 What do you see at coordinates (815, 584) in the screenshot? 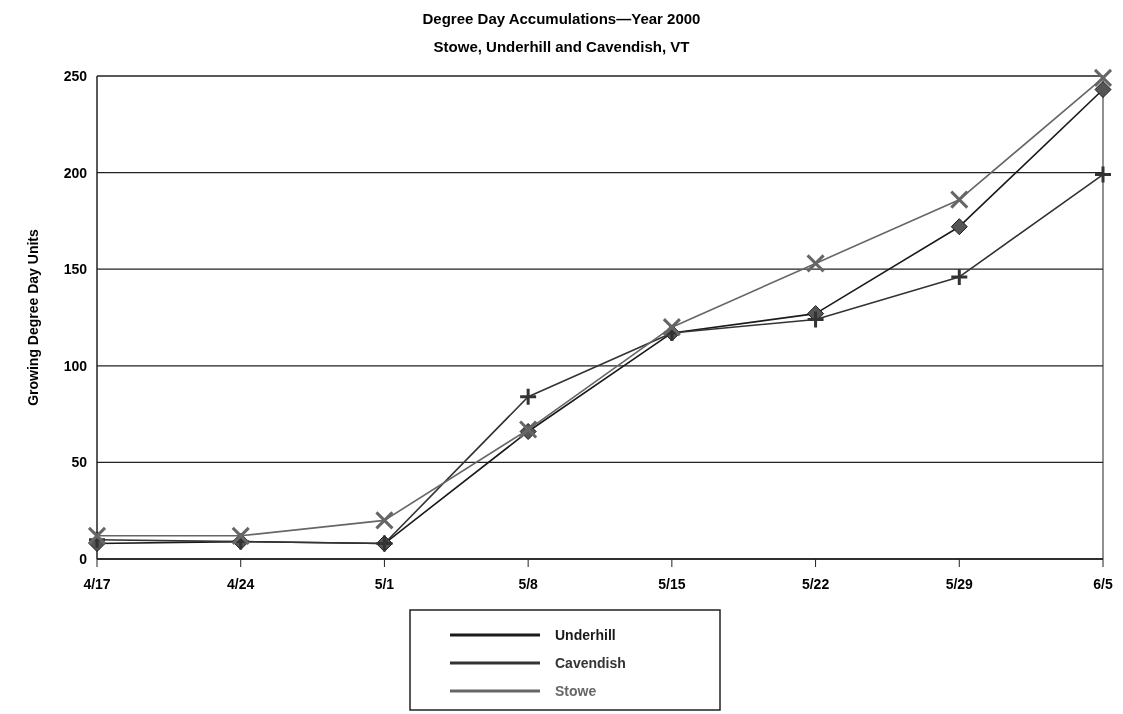
I see `x-tick-label: 5/22` at bounding box center [815, 584].